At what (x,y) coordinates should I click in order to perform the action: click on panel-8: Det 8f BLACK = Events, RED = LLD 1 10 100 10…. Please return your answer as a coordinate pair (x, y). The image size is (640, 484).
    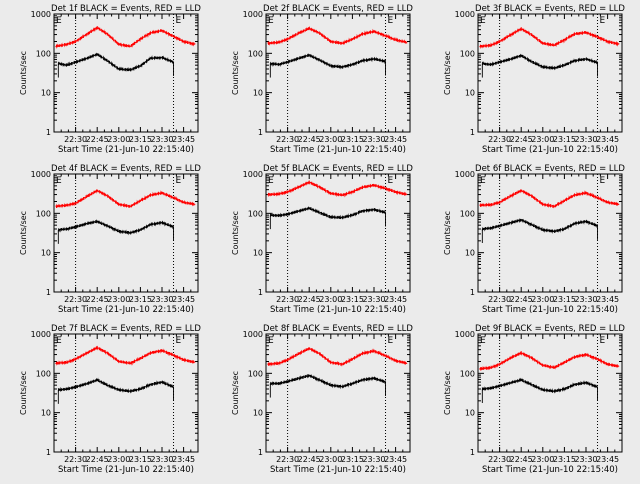
    Looking at the image, I should click on (322, 399).